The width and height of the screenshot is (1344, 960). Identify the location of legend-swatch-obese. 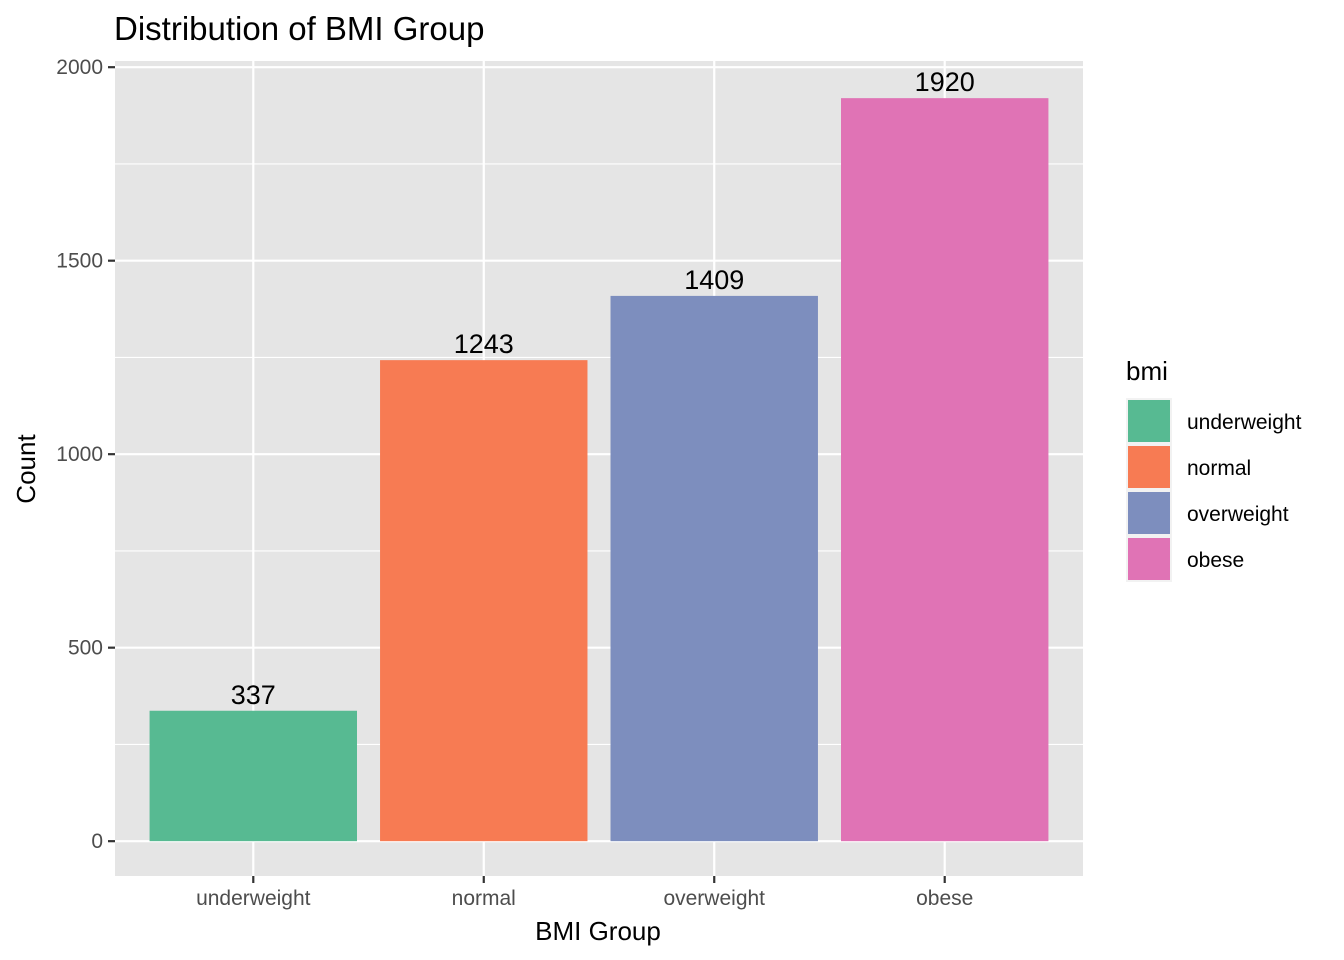
(1149, 559).